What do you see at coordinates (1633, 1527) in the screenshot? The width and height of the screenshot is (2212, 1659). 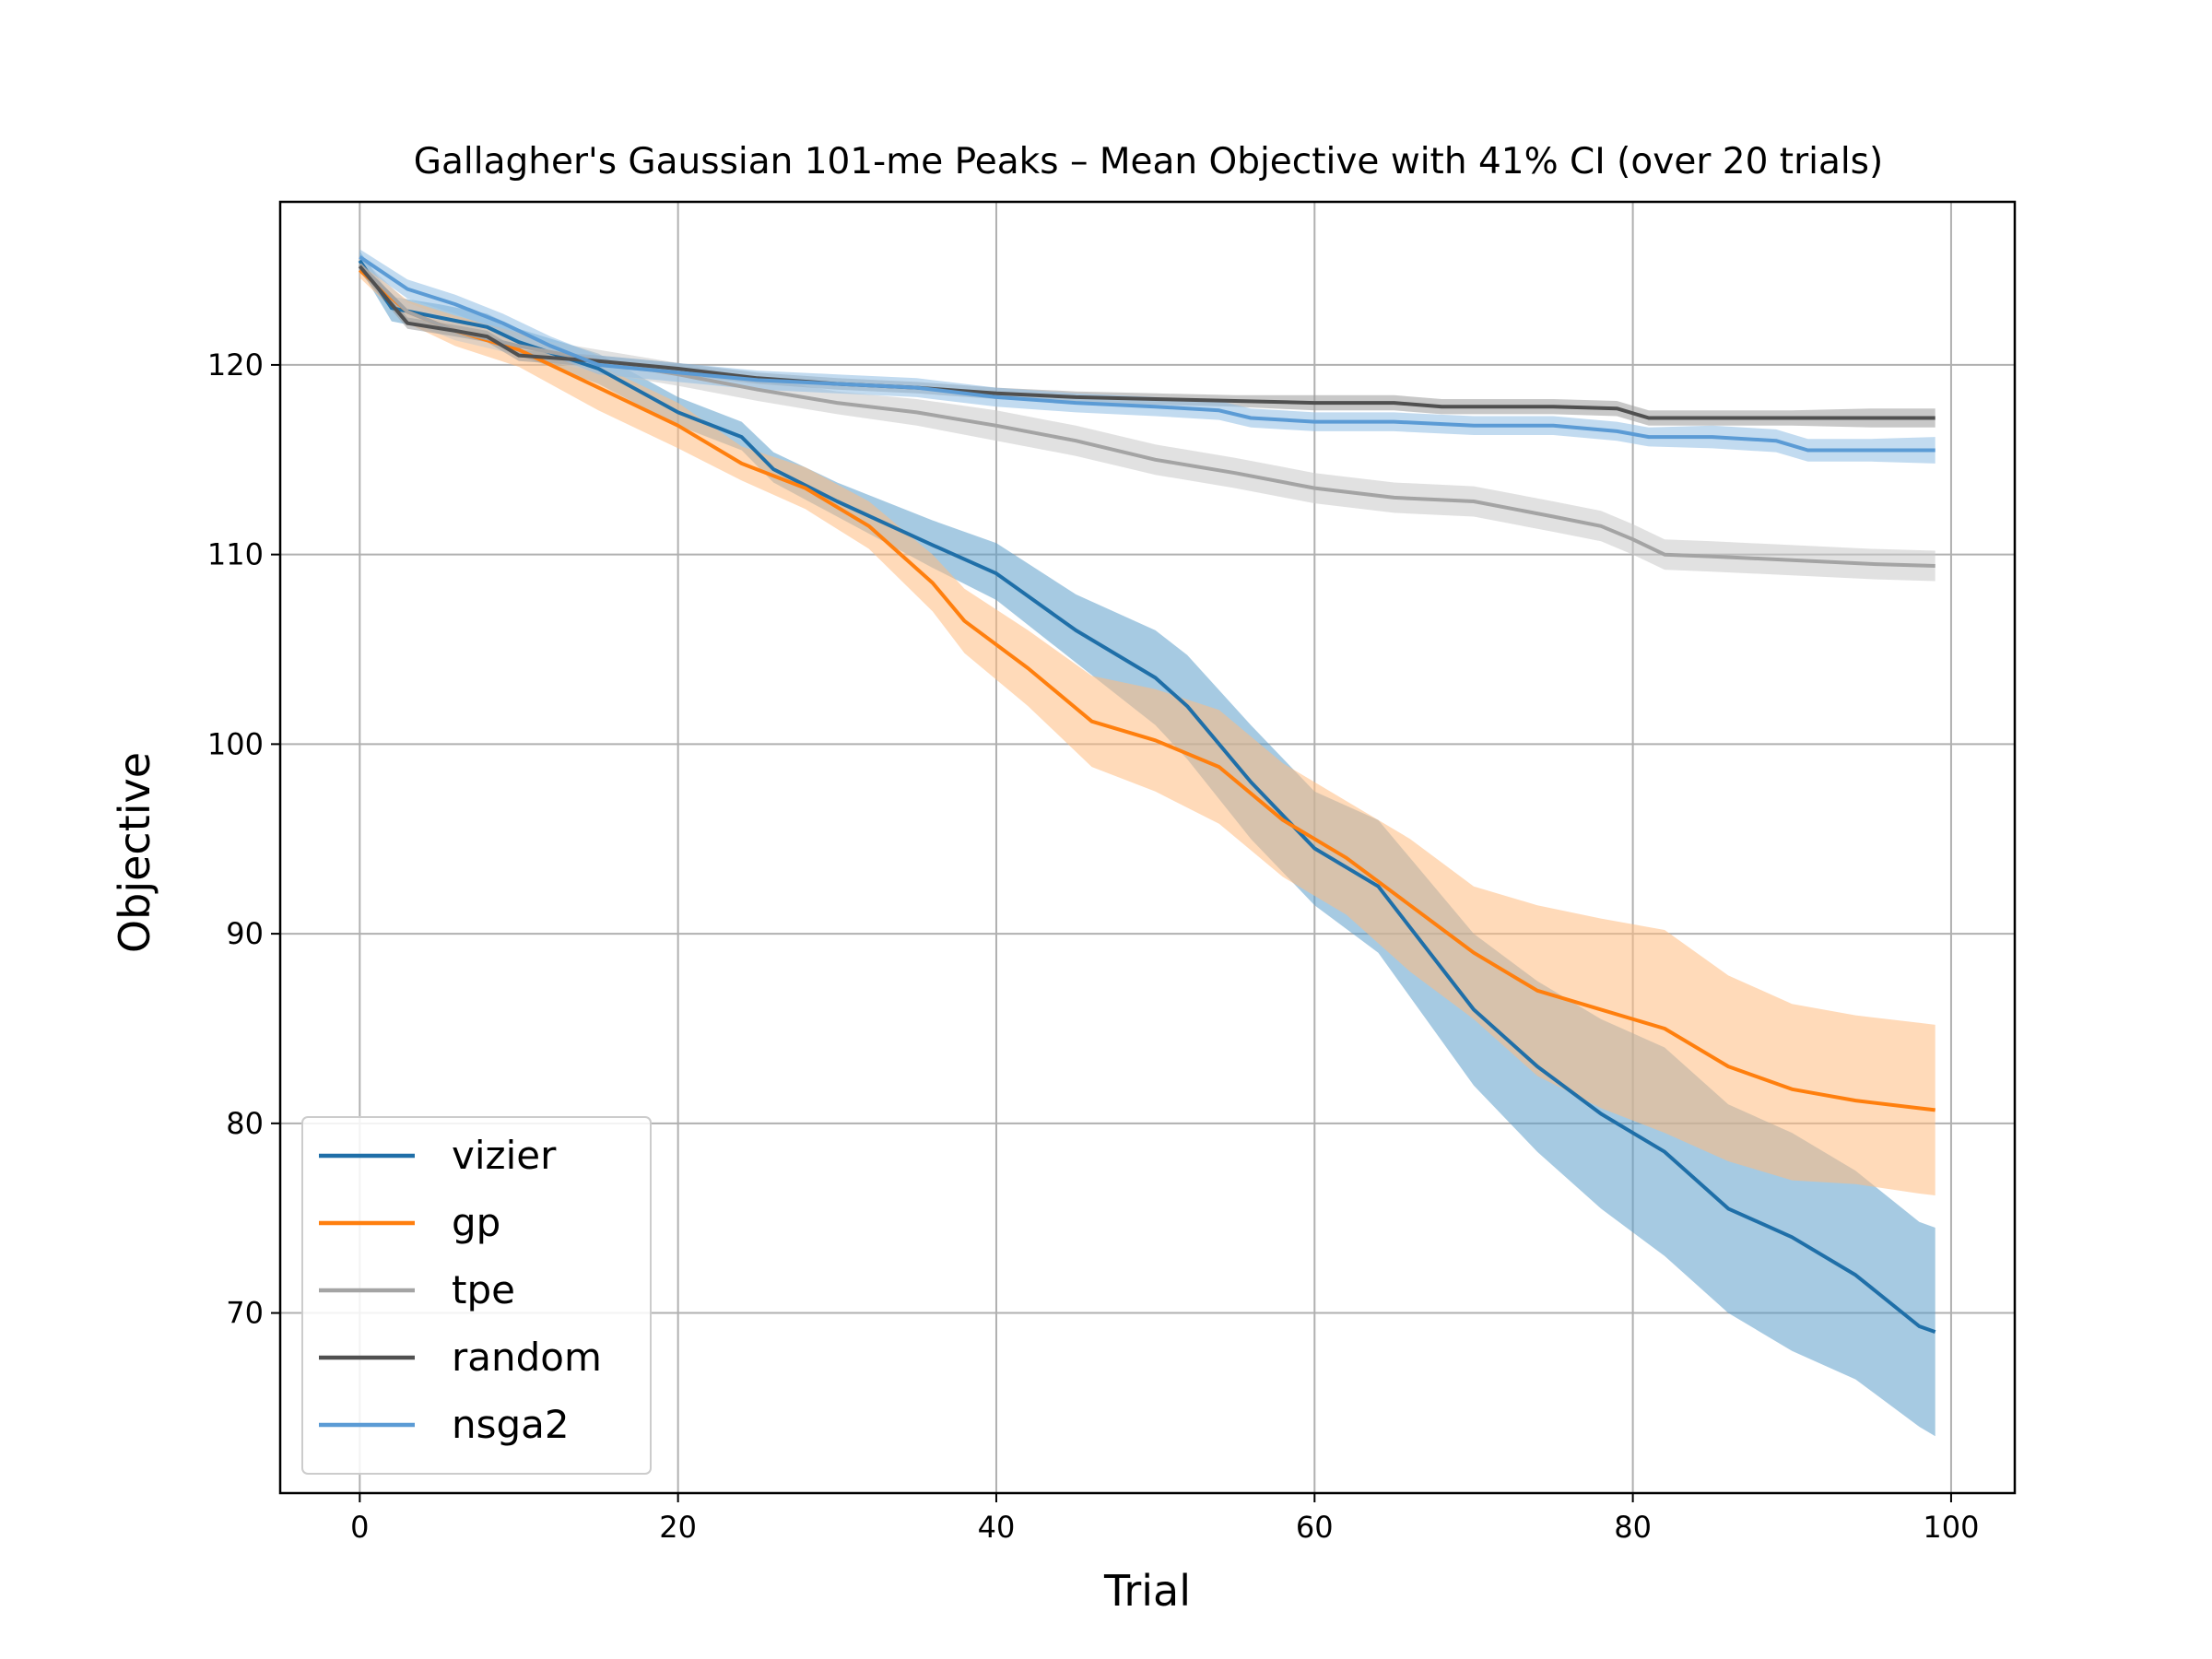 I see `x-tick-label: 80` at bounding box center [1633, 1527].